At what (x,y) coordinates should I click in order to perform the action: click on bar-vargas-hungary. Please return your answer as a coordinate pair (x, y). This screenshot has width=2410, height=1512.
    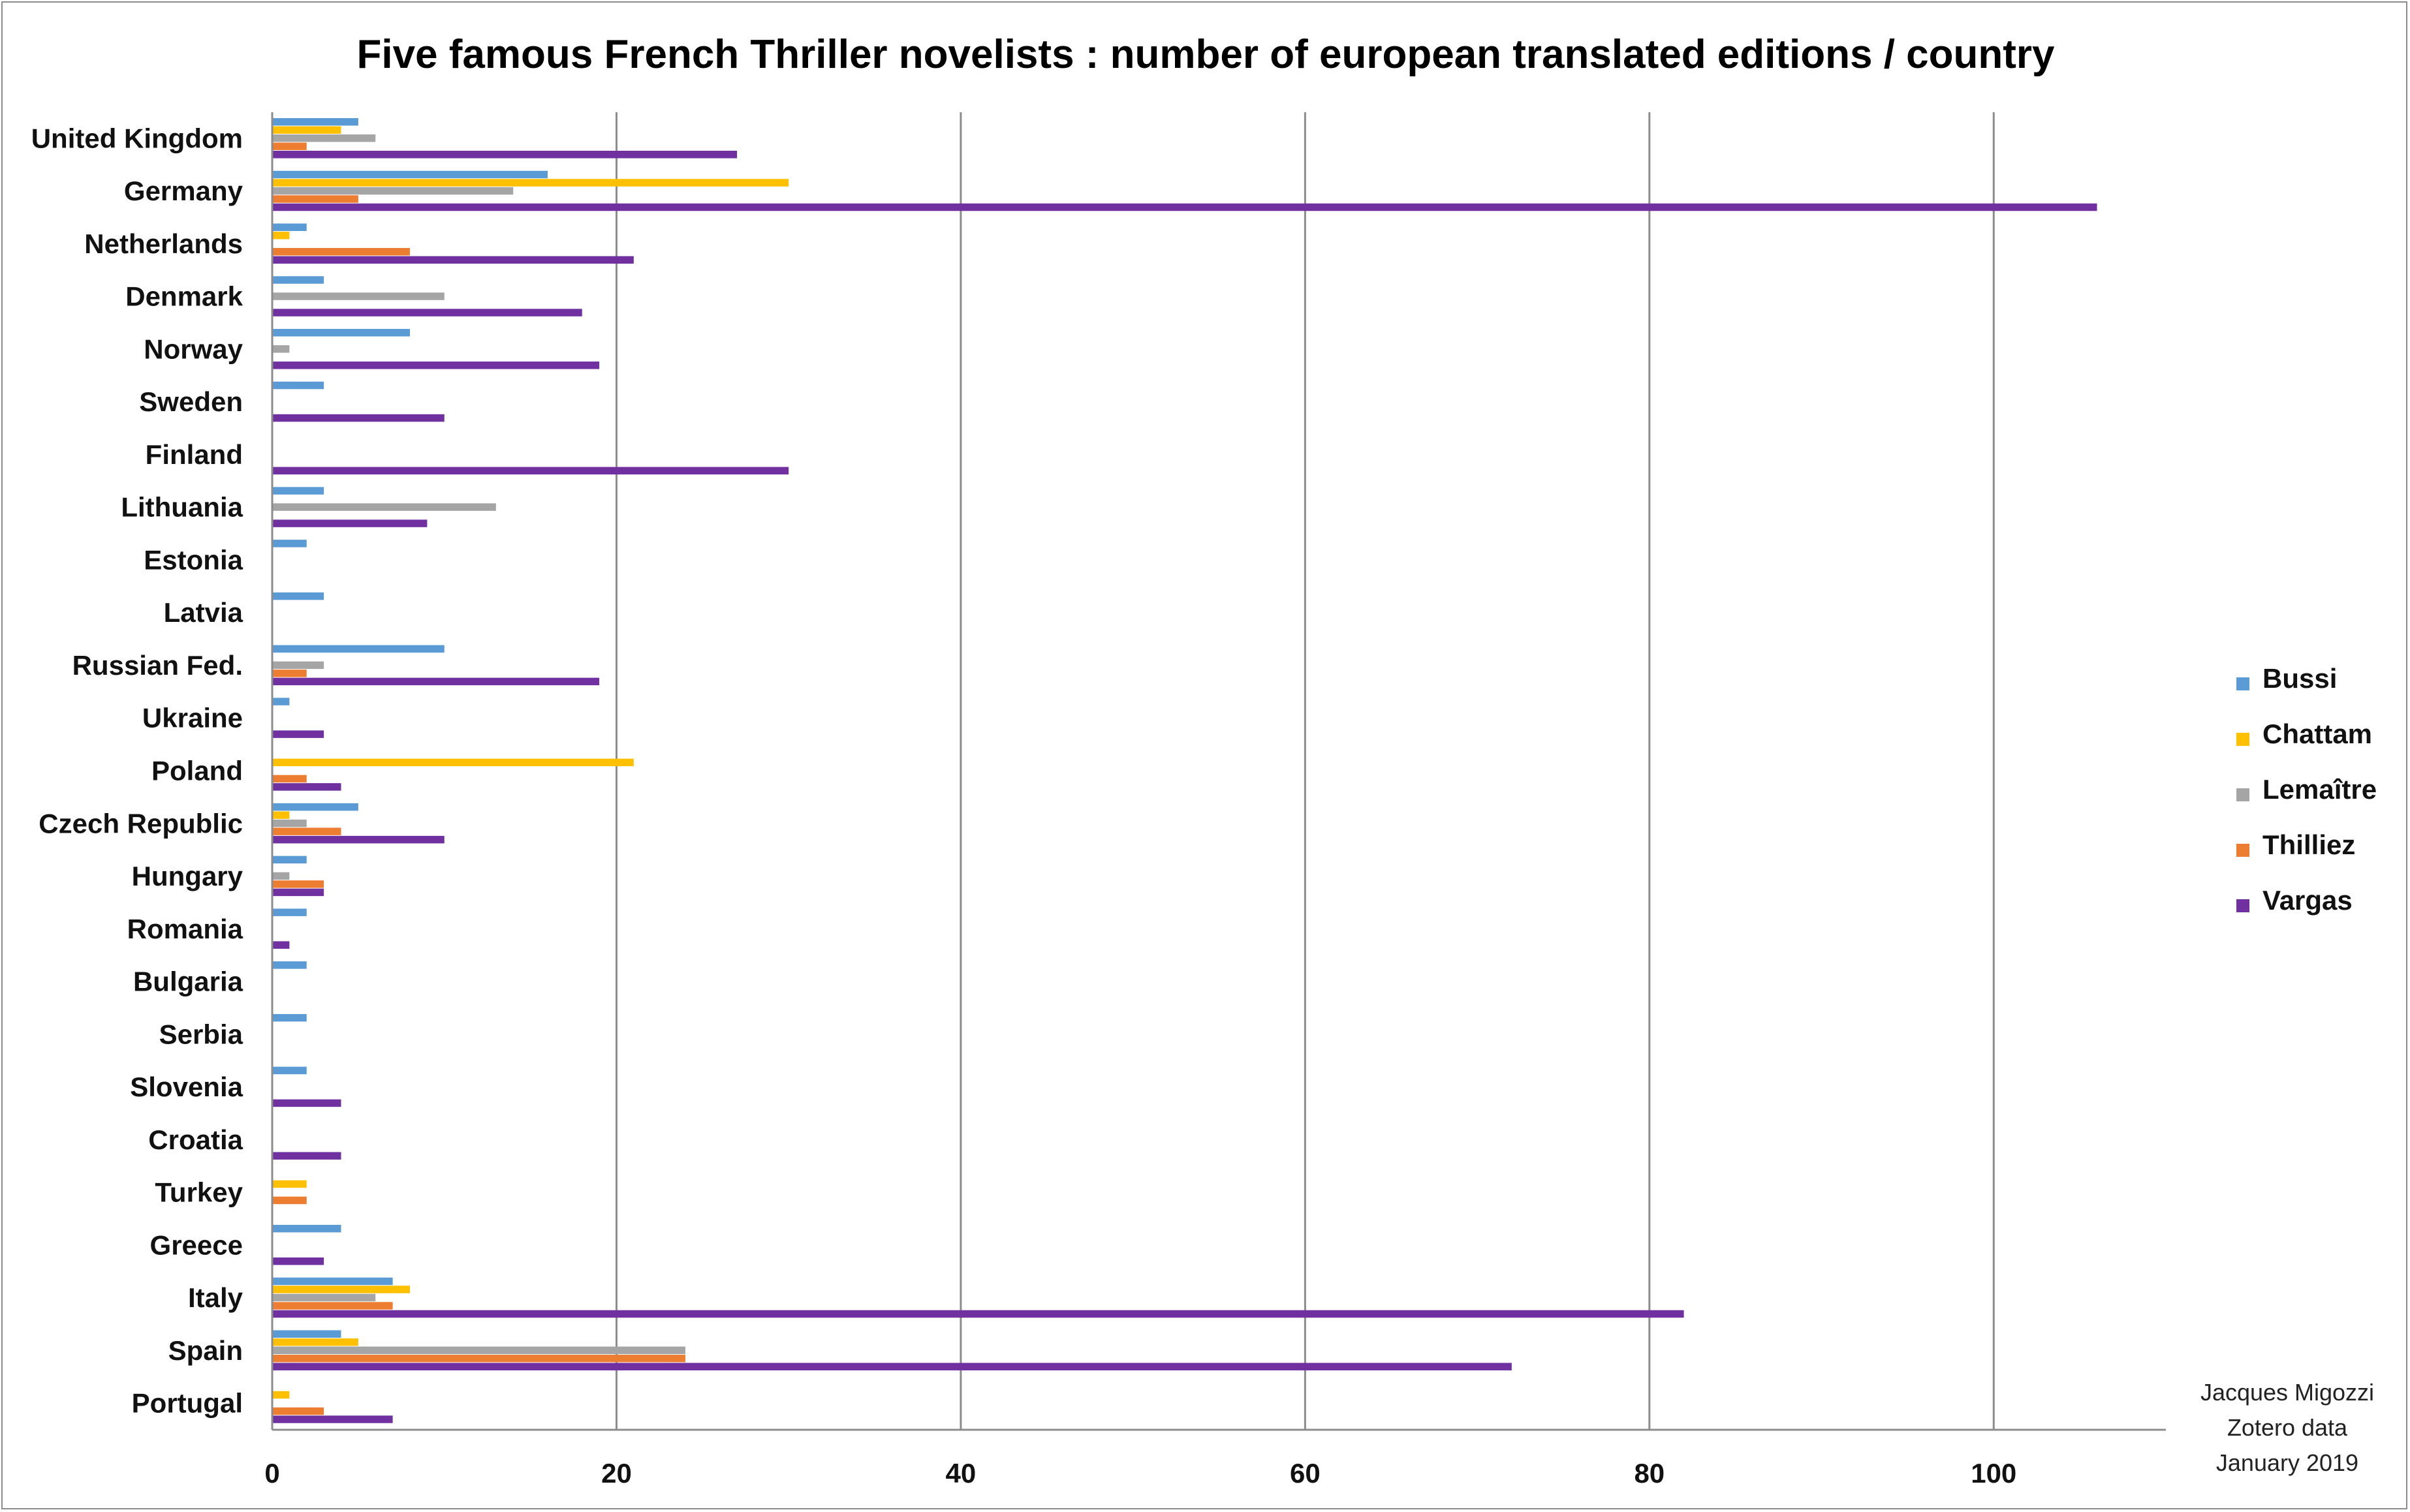
    Looking at the image, I should click on (298, 892).